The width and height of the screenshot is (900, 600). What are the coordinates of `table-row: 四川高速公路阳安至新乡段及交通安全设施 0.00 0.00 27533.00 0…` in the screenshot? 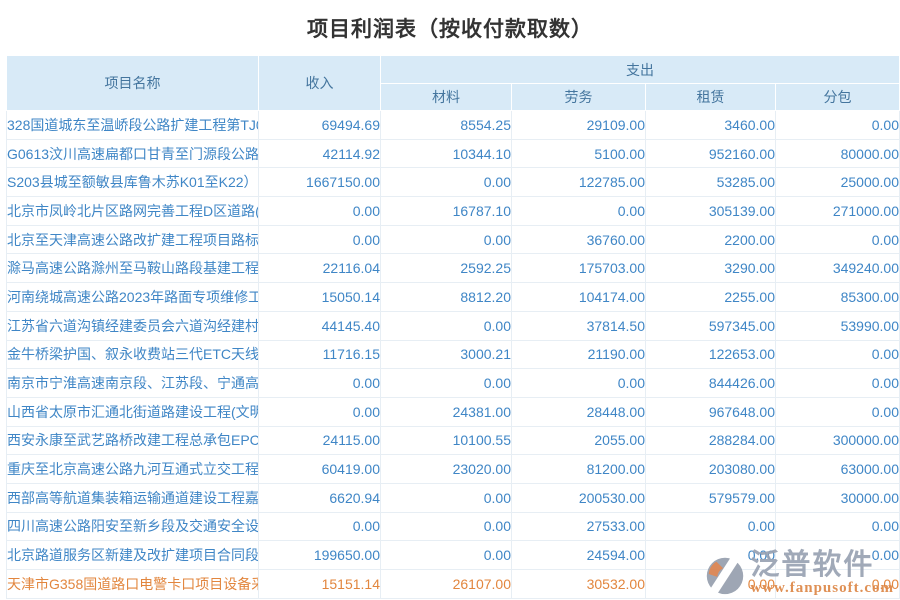 It's located at (453, 526).